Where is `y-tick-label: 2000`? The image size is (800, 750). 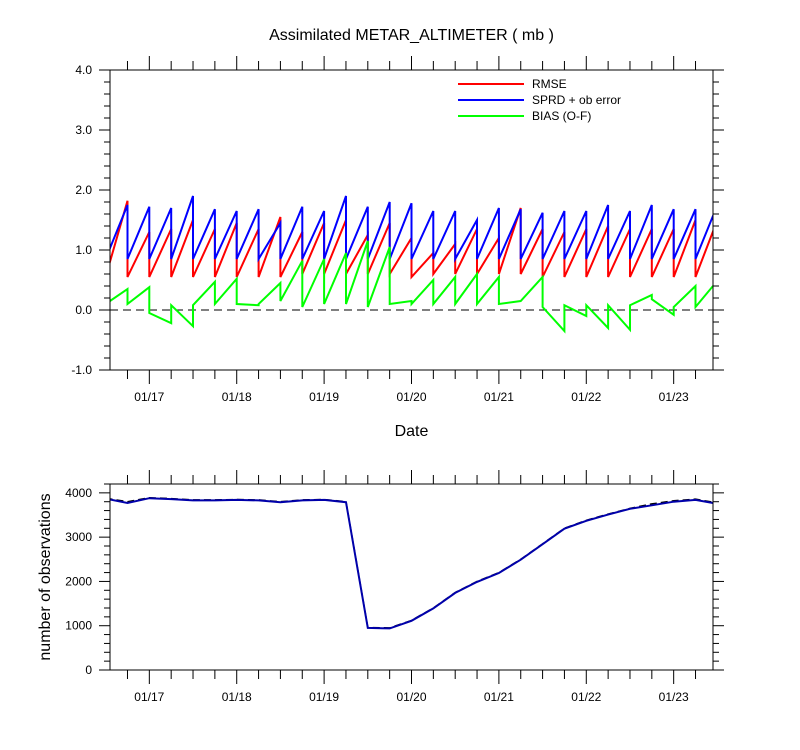
y-tick-label: 2000 is located at coordinates (78, 581).